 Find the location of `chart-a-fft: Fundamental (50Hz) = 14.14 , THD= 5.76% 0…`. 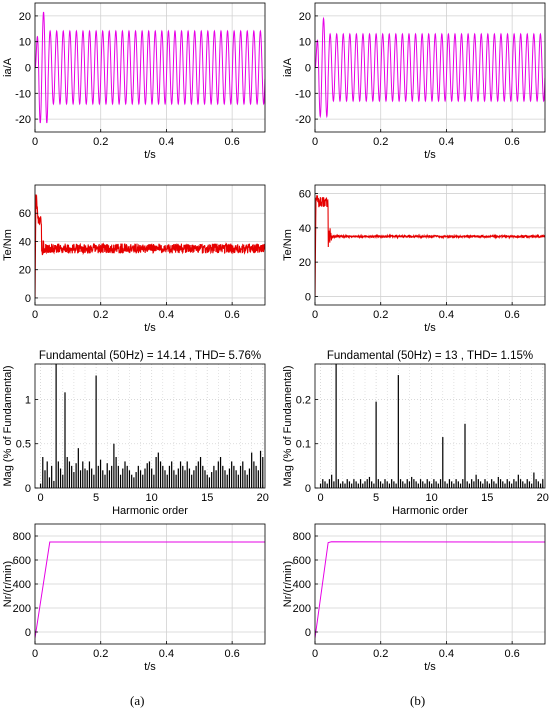

chart-a-fft: Fundamental (50Hz) = 14.14 , THD= 5.76% 0… is located at coordinates (135, 433).